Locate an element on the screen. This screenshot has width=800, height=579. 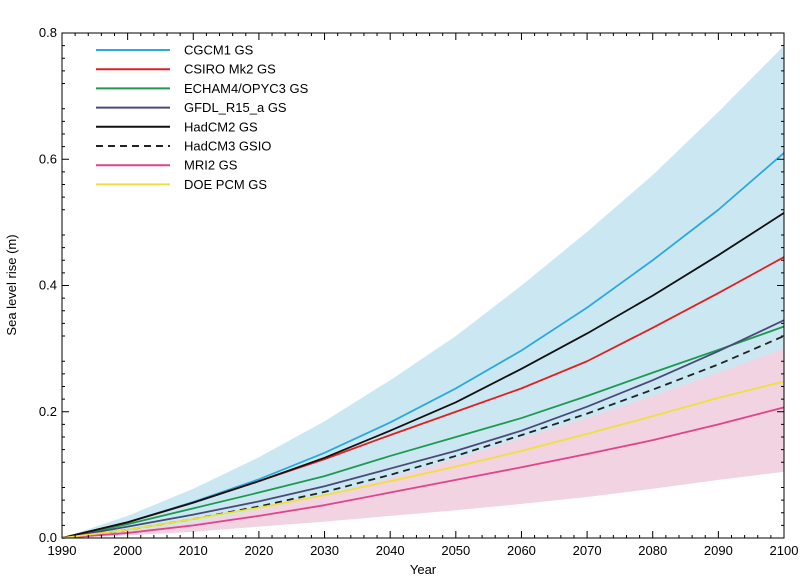
y-tick-label: 0.4 is located at coordinates (48, 285).